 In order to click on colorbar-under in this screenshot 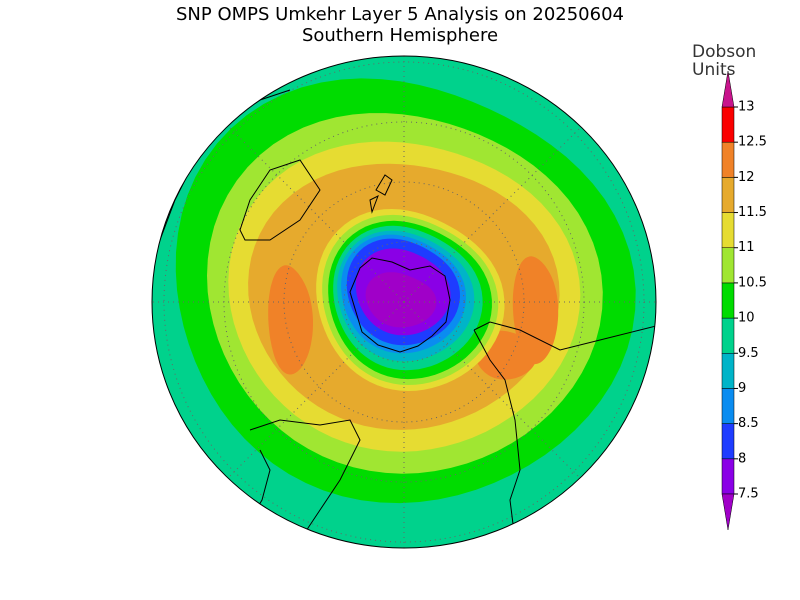, I will do `click(728, 512)`.